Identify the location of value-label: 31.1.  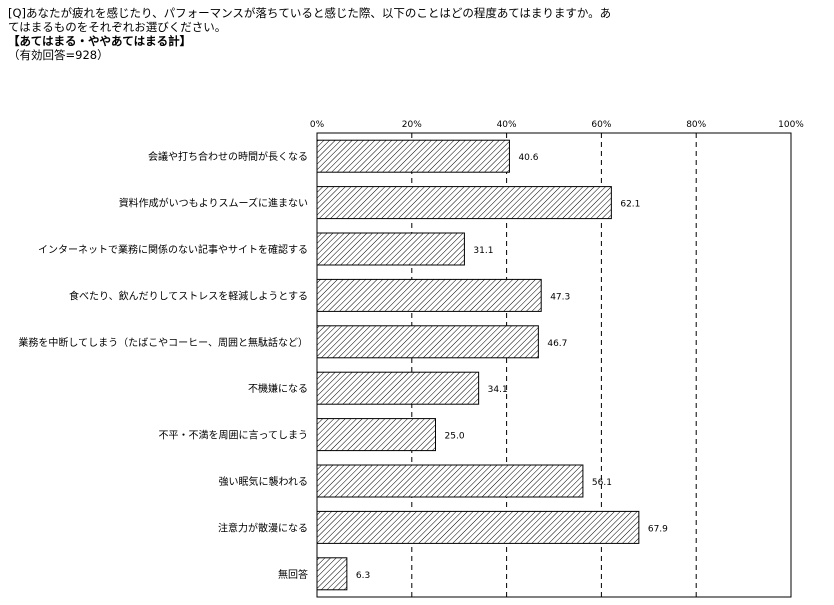
(483, 251).